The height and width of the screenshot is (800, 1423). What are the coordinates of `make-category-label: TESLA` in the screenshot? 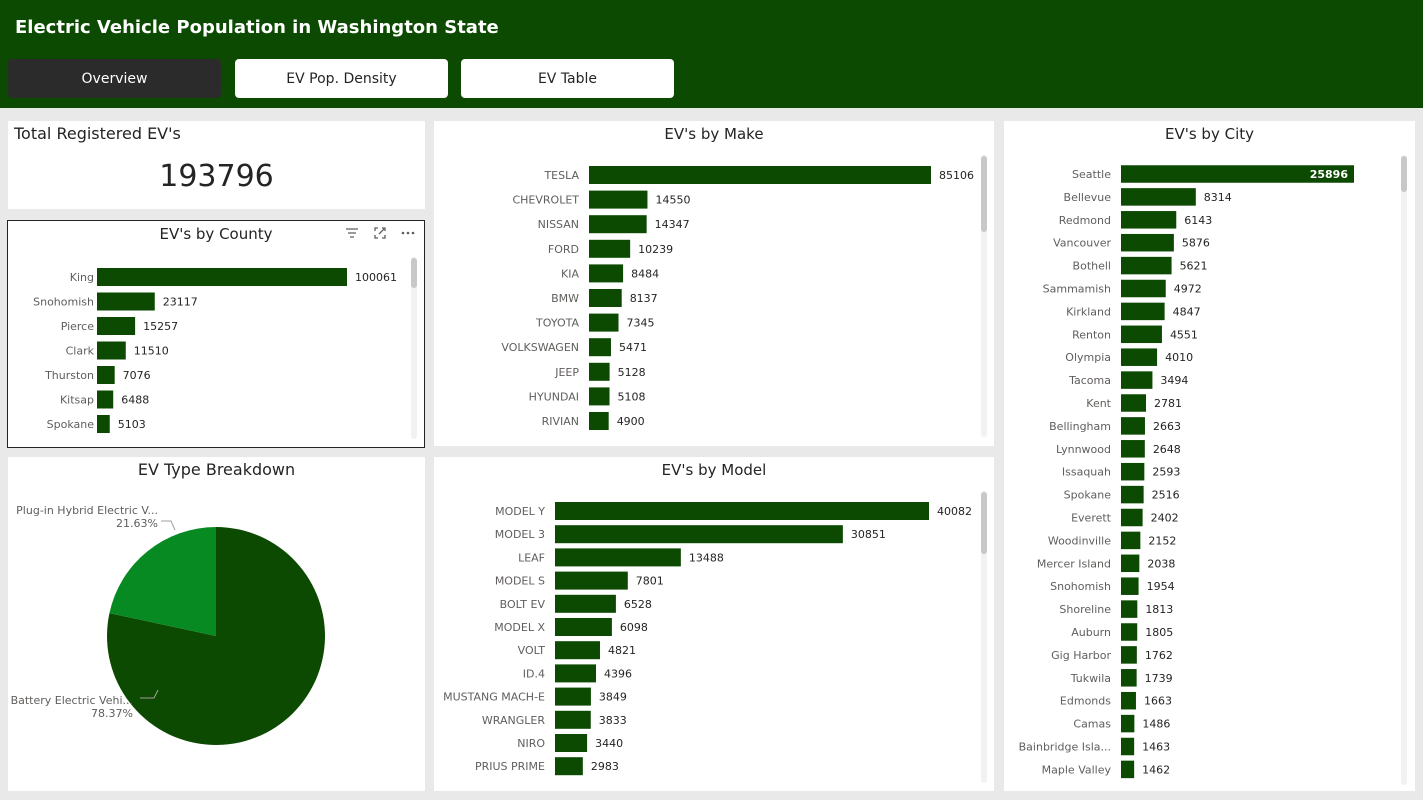 It's located at (561, 175).